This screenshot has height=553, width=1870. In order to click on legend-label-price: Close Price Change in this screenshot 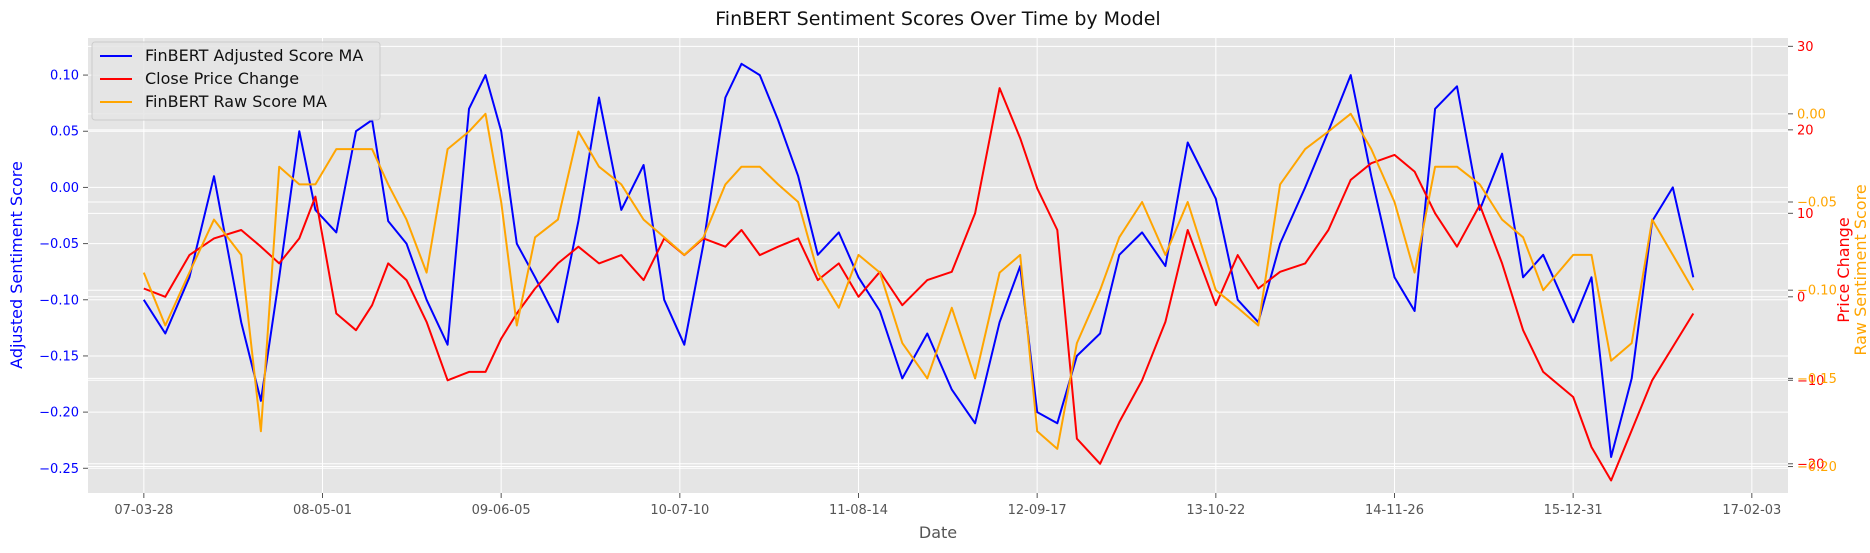, I will do `click(222, 78)`.